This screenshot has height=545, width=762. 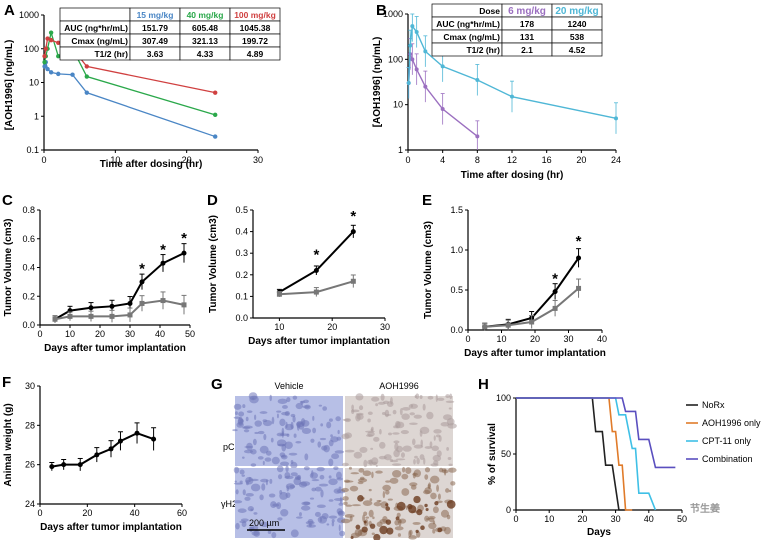 What do you see at coordinates (28, 239) in the screenshot?
I see `y-tick-label: 0.6` at bounding box center [28, 239].